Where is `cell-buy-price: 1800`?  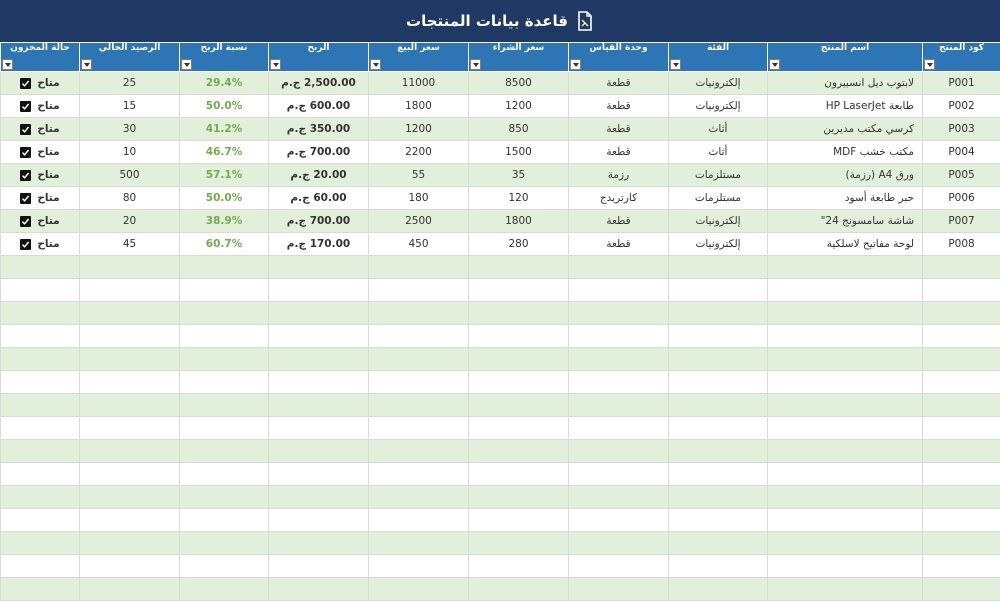
cell-buy-price: 1800 is located at coordinates (518, 221).